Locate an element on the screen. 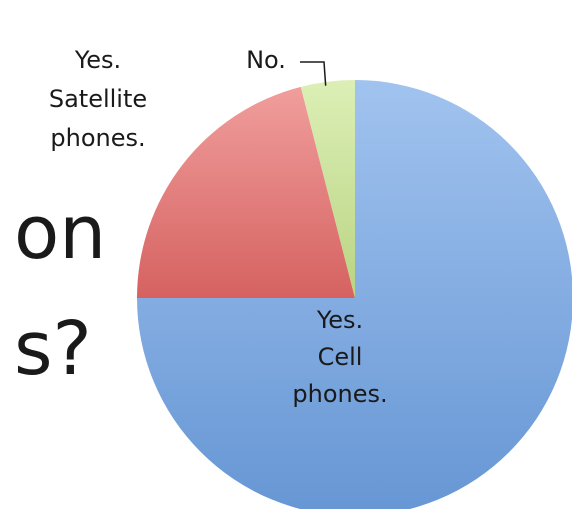 Image resolution: width=572 pixels, height=509 pixels. pie-label-yes-cell-phones: Yes. Cell phones. is located at coordinates (339, 357).